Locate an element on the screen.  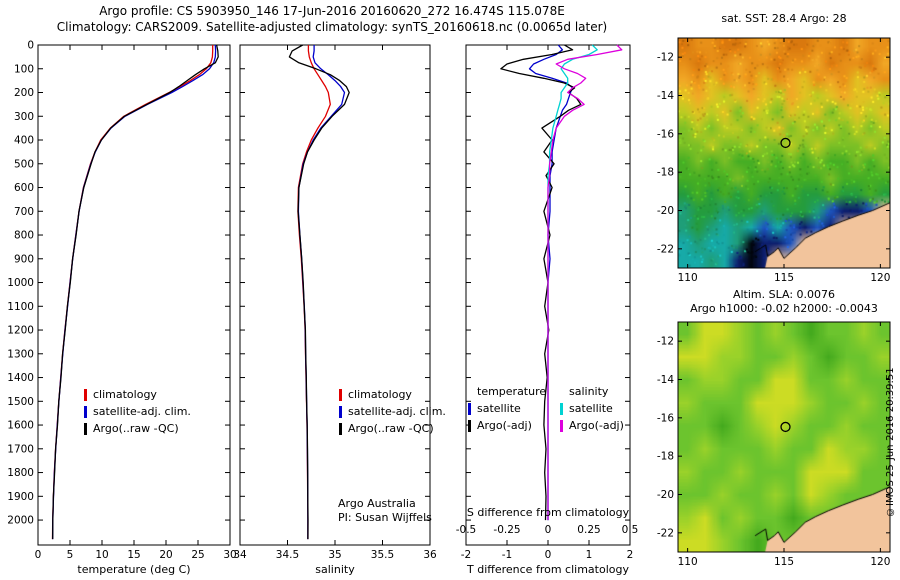
legend-item-argo: Argo(..raw -QC) is located at coordinates (137, 428).